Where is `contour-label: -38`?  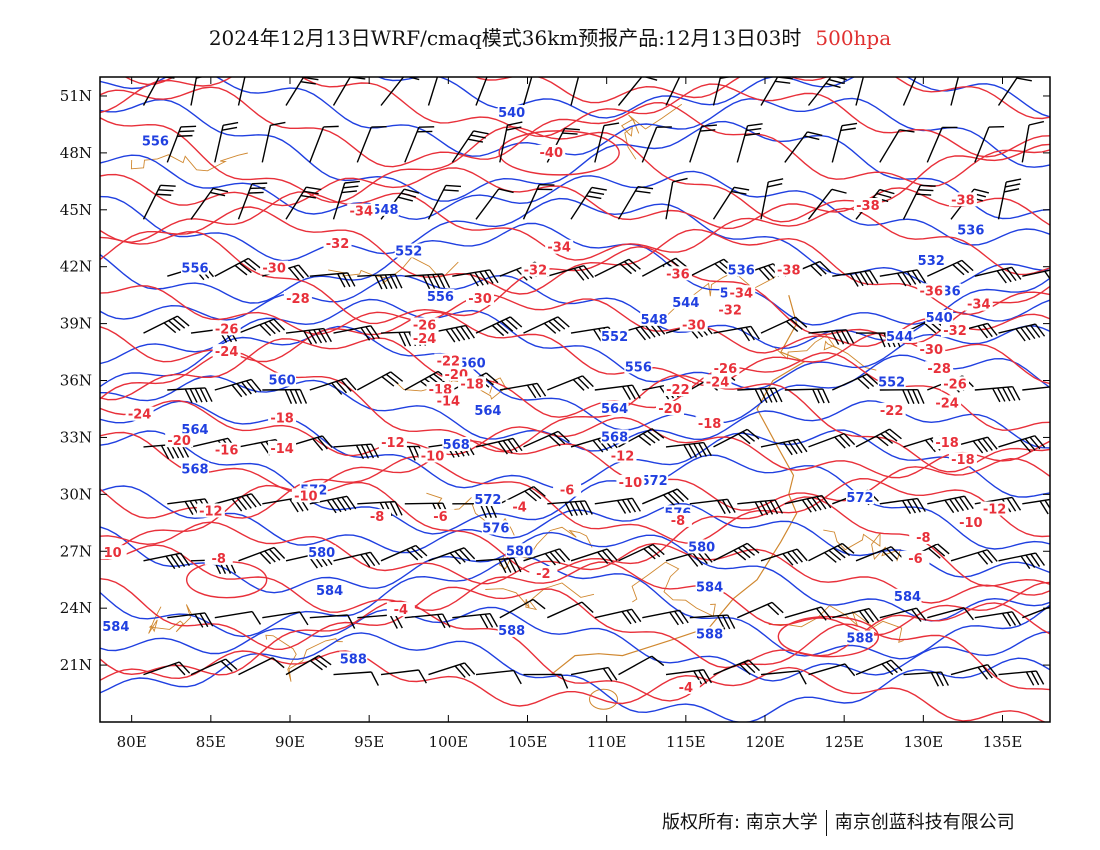 contour-label: -38 is located at coordinates (868, 206).